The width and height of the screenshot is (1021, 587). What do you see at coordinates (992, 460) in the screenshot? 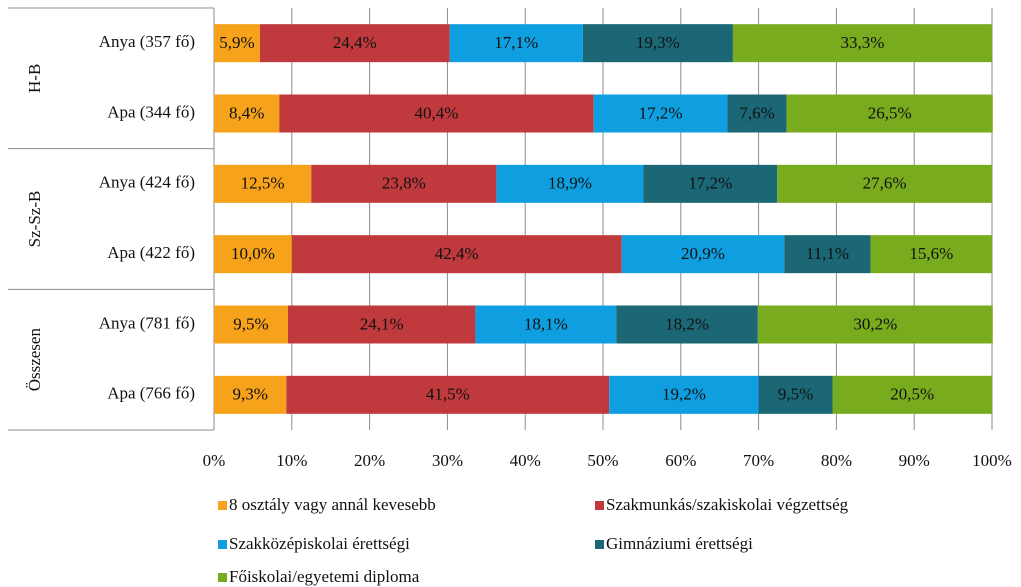
I see `x-tick-label: 100%` at bounding box center [992, 460].